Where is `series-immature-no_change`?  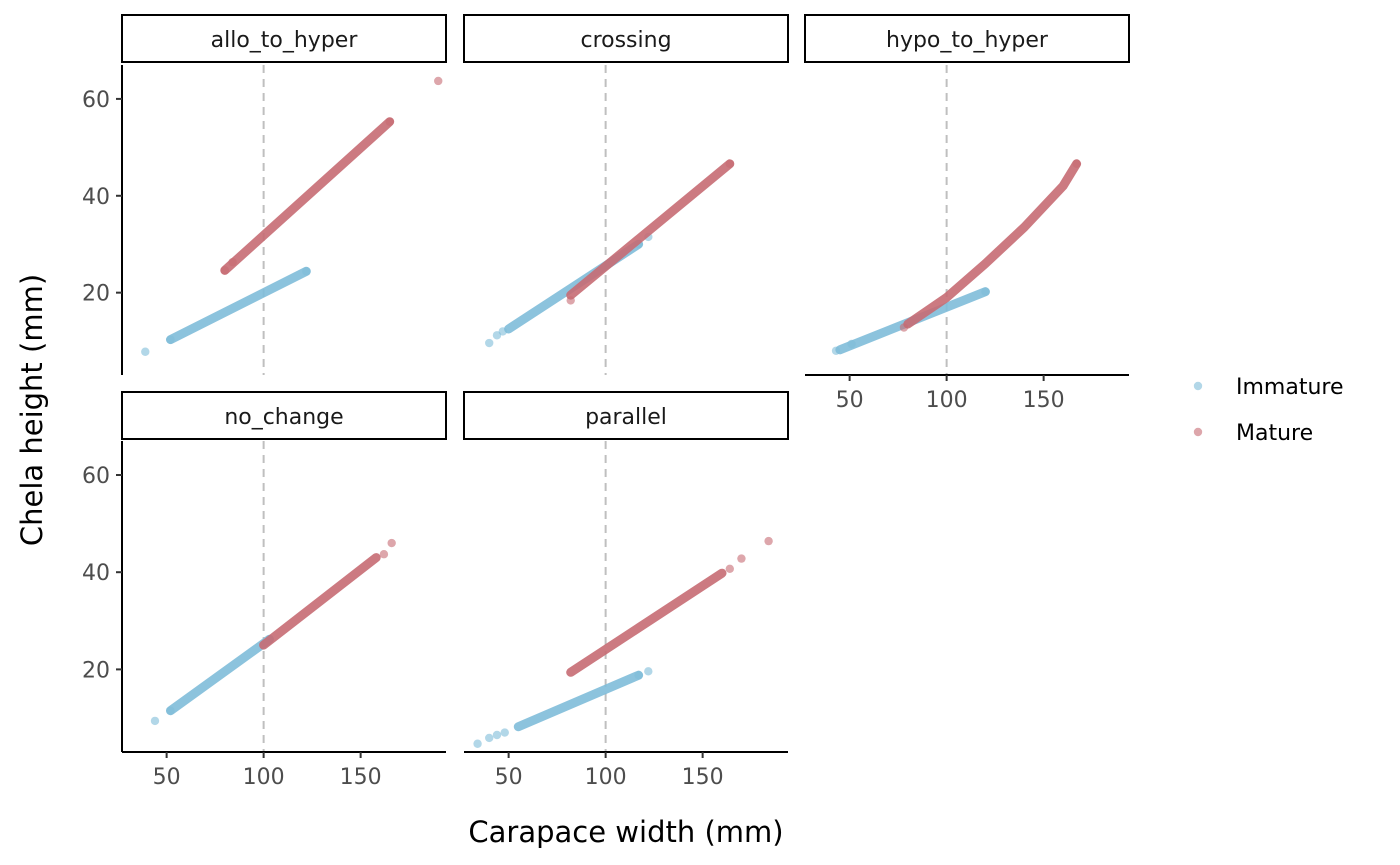 series-immature-no_change is located at coordinates (212, 680).